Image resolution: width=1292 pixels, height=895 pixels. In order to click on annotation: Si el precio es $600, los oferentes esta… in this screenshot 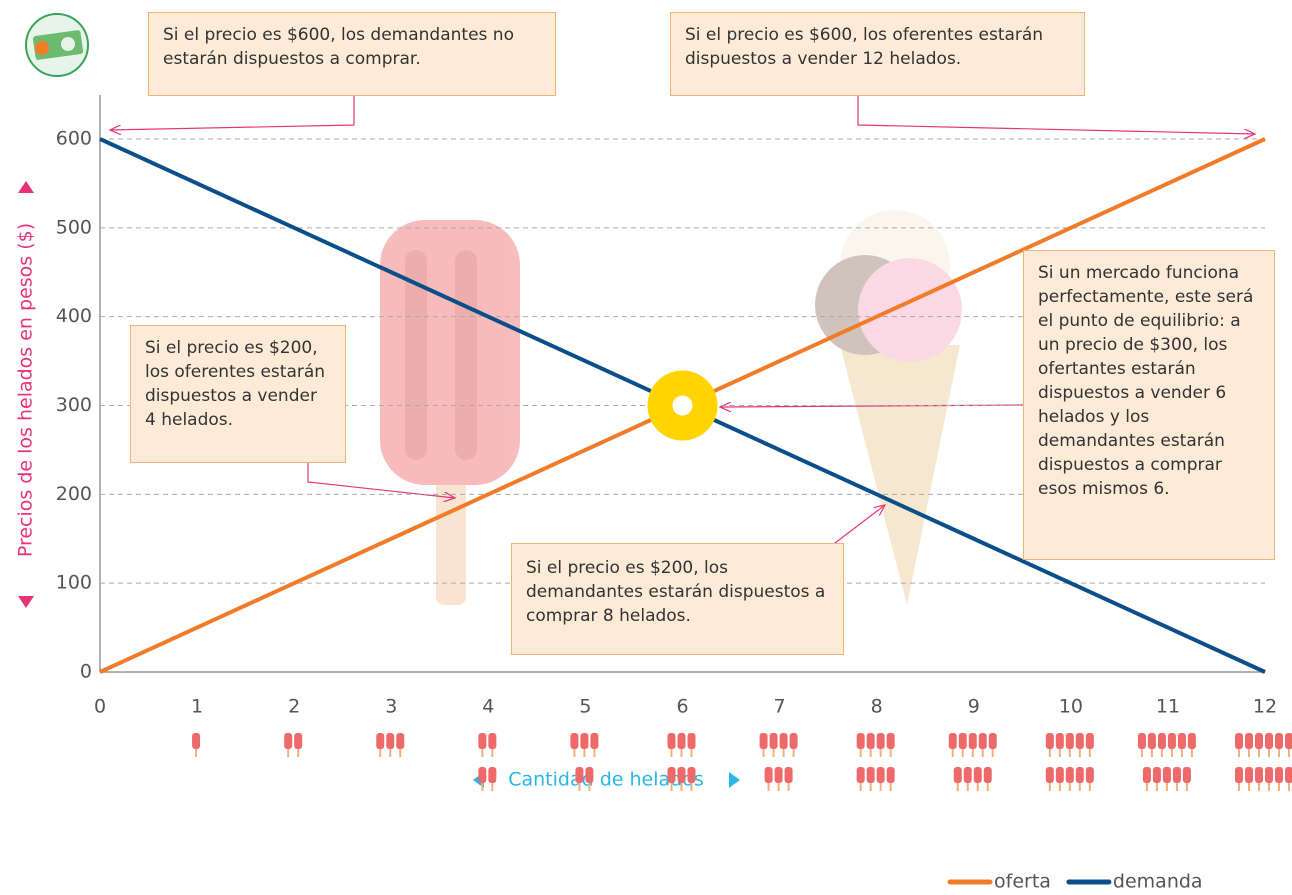, I will do `click(877, 54)`.